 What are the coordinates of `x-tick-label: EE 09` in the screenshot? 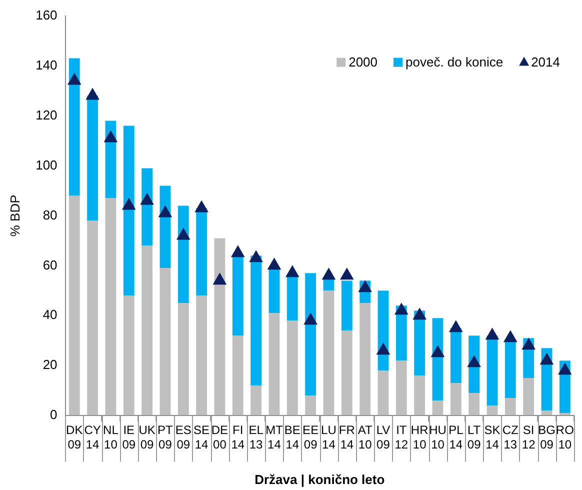 It's located at (310, 437).